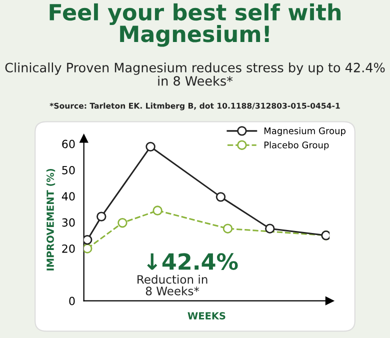  Describe the element at coordinates (68, 248) in the screenshot. I see `y-tick-label: 20` at that location.